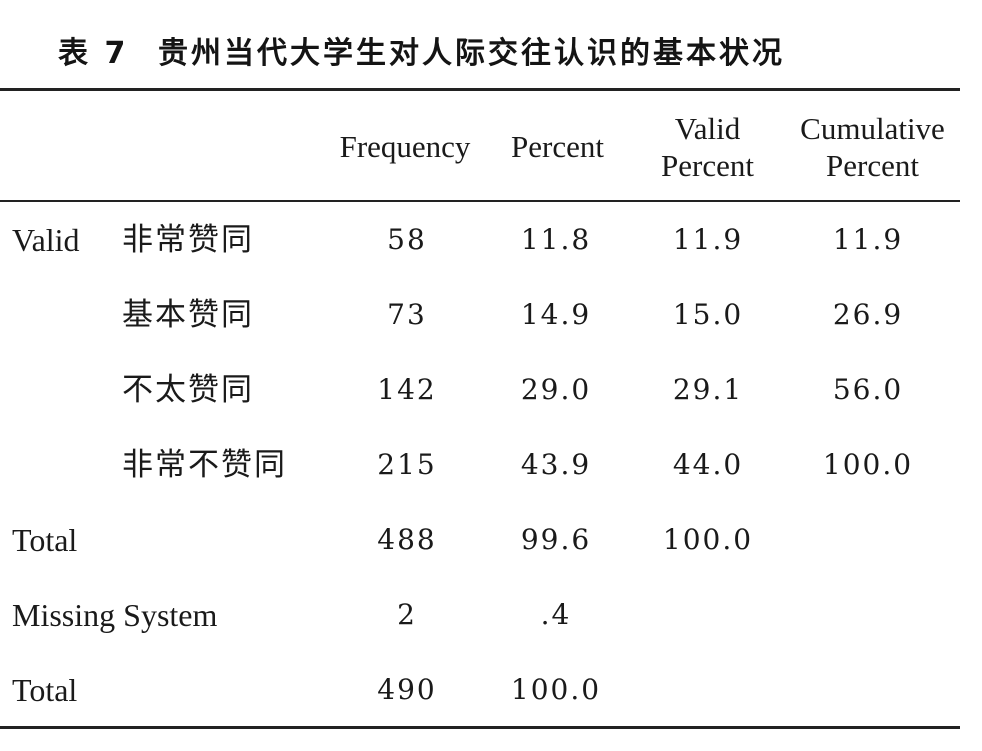  I want to click on header-valid-percent-line1: Valid, so click(707, 128).